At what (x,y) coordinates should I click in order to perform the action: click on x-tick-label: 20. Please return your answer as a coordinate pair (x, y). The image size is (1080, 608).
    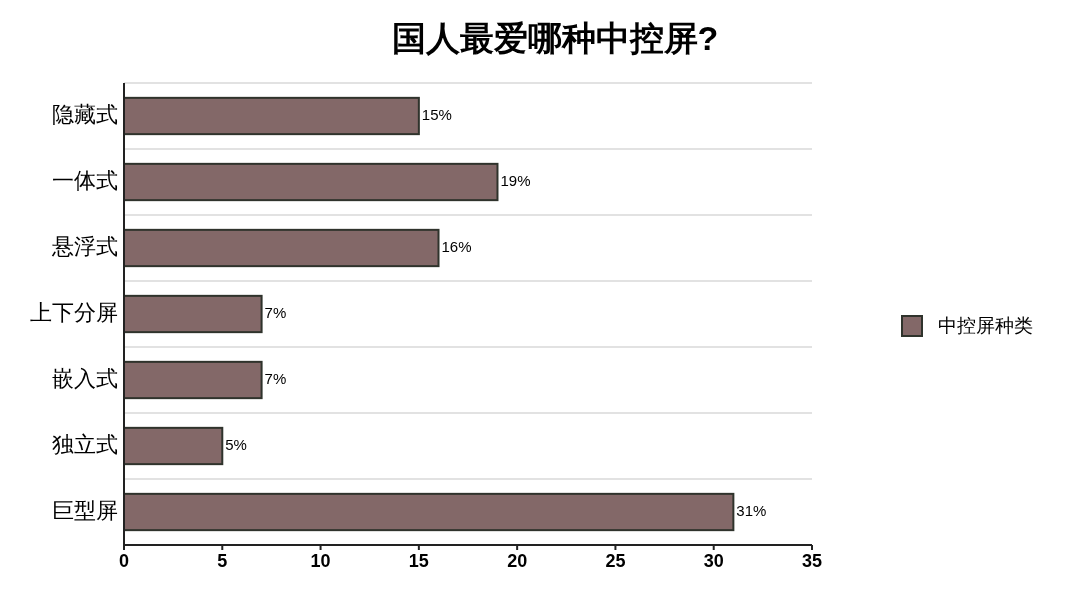
    Looking at the image, I should click on (517, 561).